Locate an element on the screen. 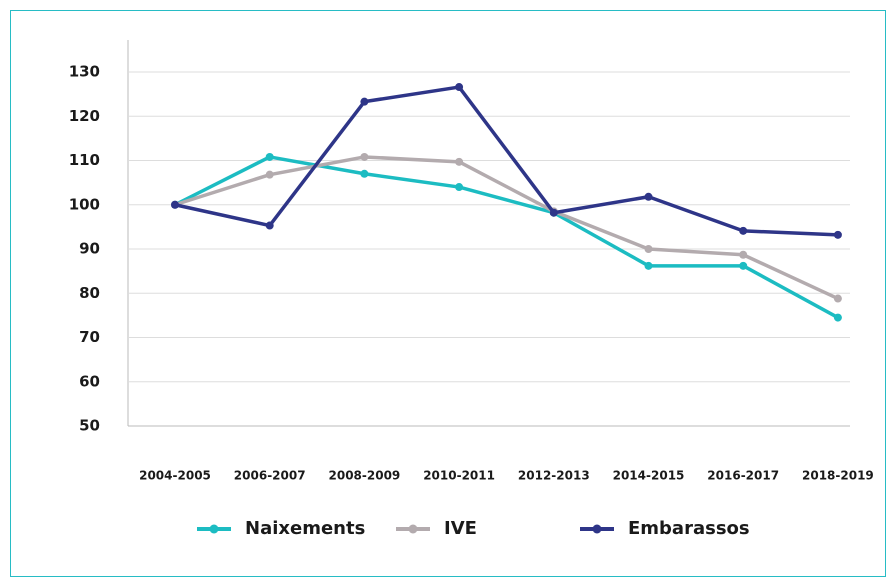  y-tick-label: 90 is located at coordinates (89, 249).